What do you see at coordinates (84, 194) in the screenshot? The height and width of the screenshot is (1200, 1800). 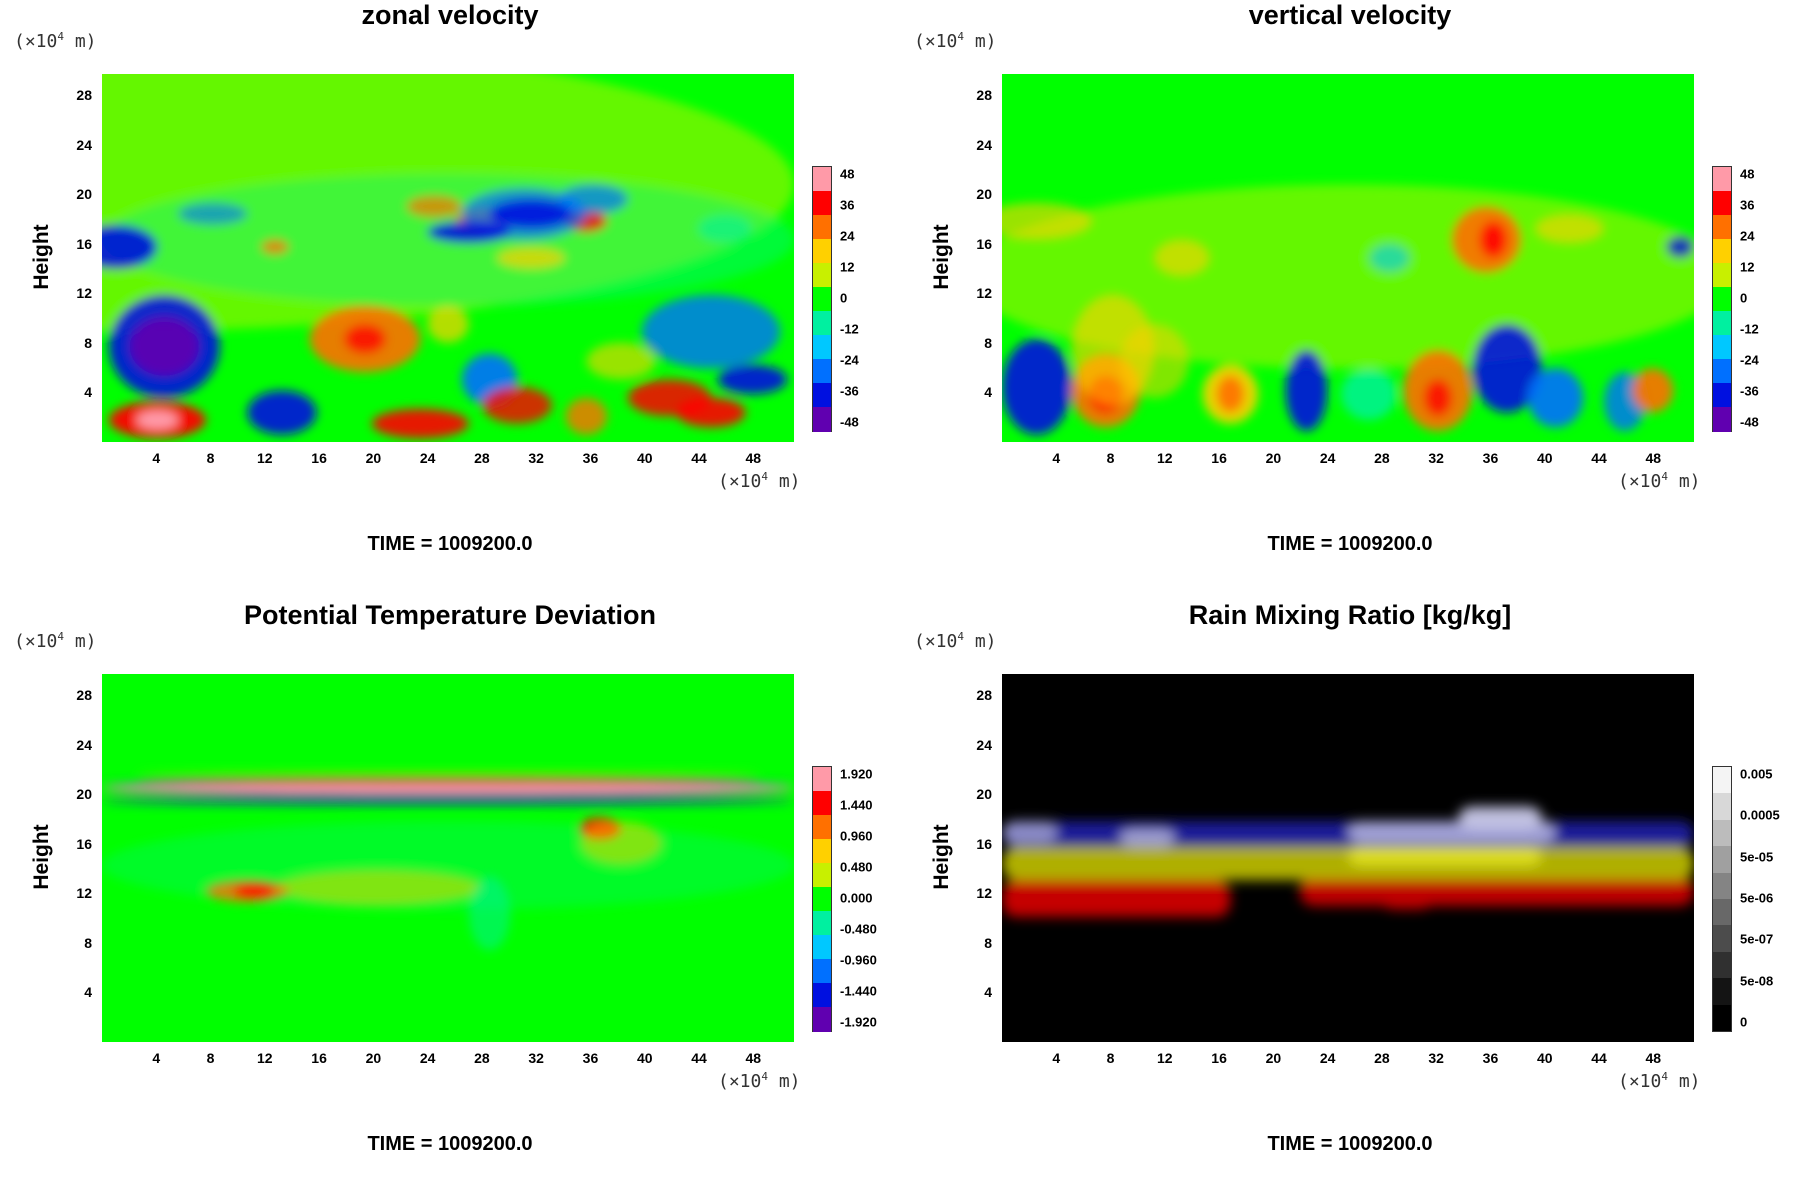 I see `y-tick-label: 20` at bounding box center [84, 194].